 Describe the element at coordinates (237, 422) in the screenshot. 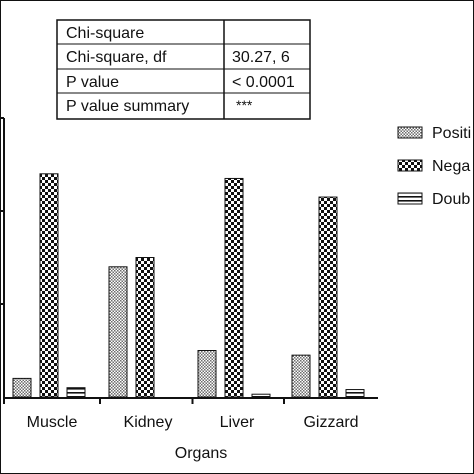

I see `x-tick-label-liver: Liver` at that location.